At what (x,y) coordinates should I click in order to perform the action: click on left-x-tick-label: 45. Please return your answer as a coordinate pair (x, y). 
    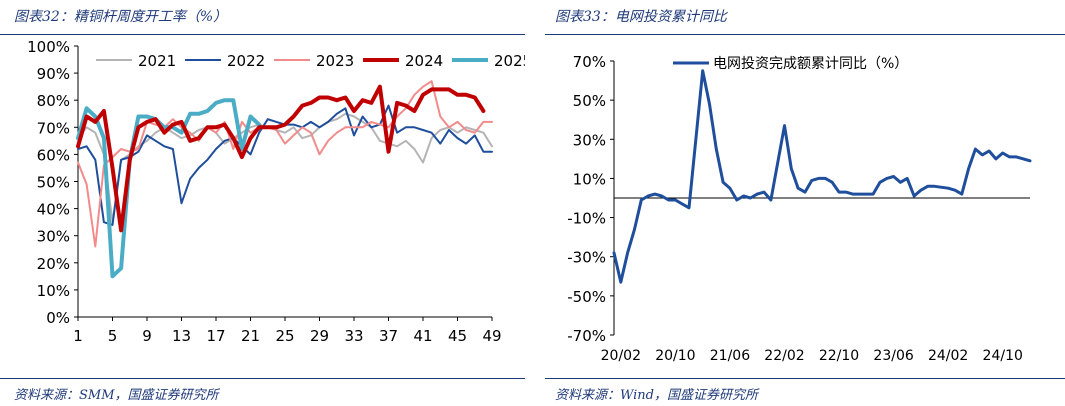
    Looking at the image, I should click on (457, 336).